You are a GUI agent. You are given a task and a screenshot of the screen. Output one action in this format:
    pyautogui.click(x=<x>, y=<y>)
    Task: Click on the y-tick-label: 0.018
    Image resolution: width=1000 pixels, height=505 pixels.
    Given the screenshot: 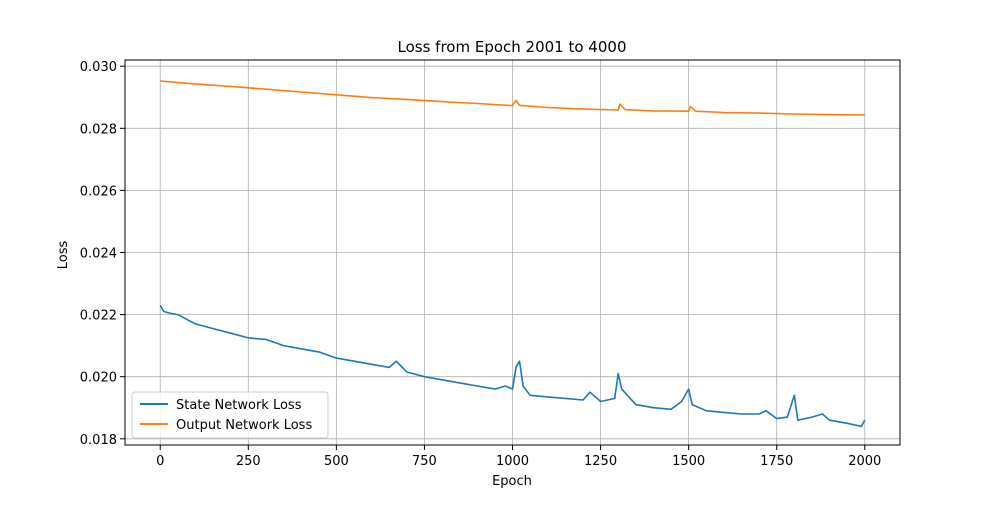 What is the action you would take?
    pyautogui.click(x=98, y=440)
    